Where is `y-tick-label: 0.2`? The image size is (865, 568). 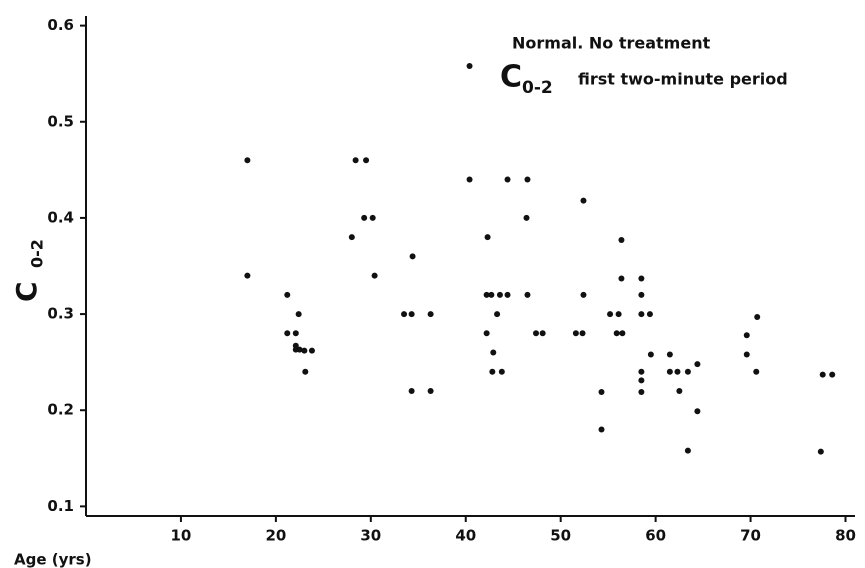 y-tick-label: 0.2 is located at coordinates (60, 410).